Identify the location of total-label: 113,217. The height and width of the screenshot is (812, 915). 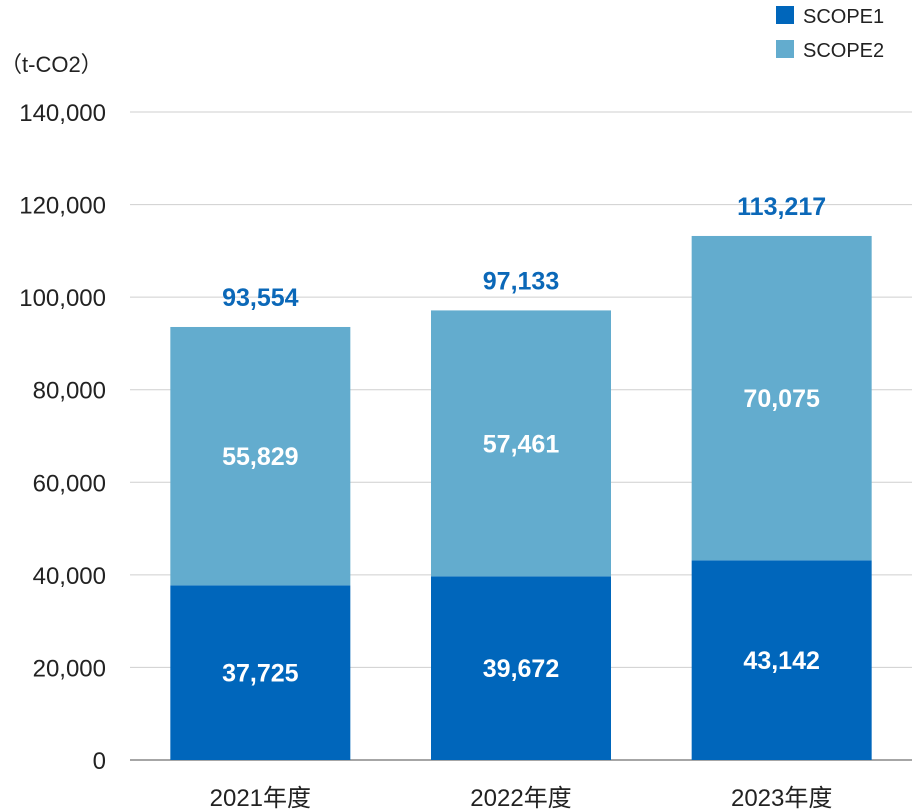
(781, 207).